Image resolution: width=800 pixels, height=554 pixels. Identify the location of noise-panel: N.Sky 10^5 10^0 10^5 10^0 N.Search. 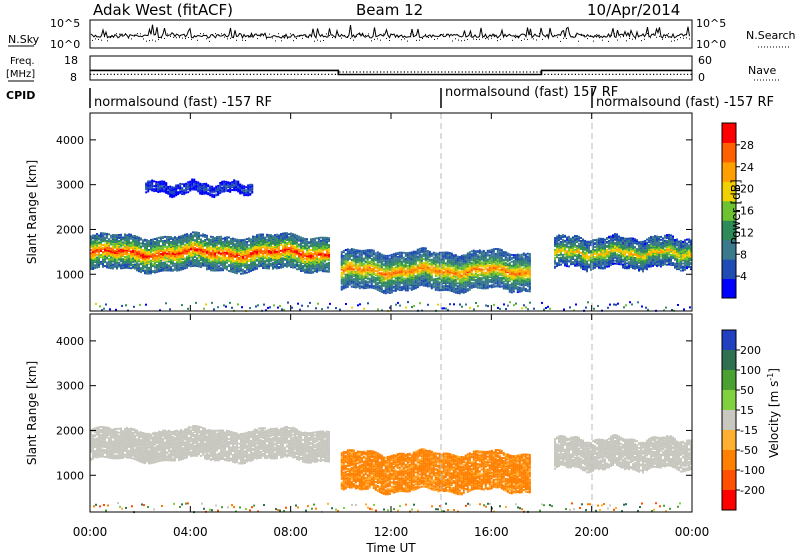
(402, 34).